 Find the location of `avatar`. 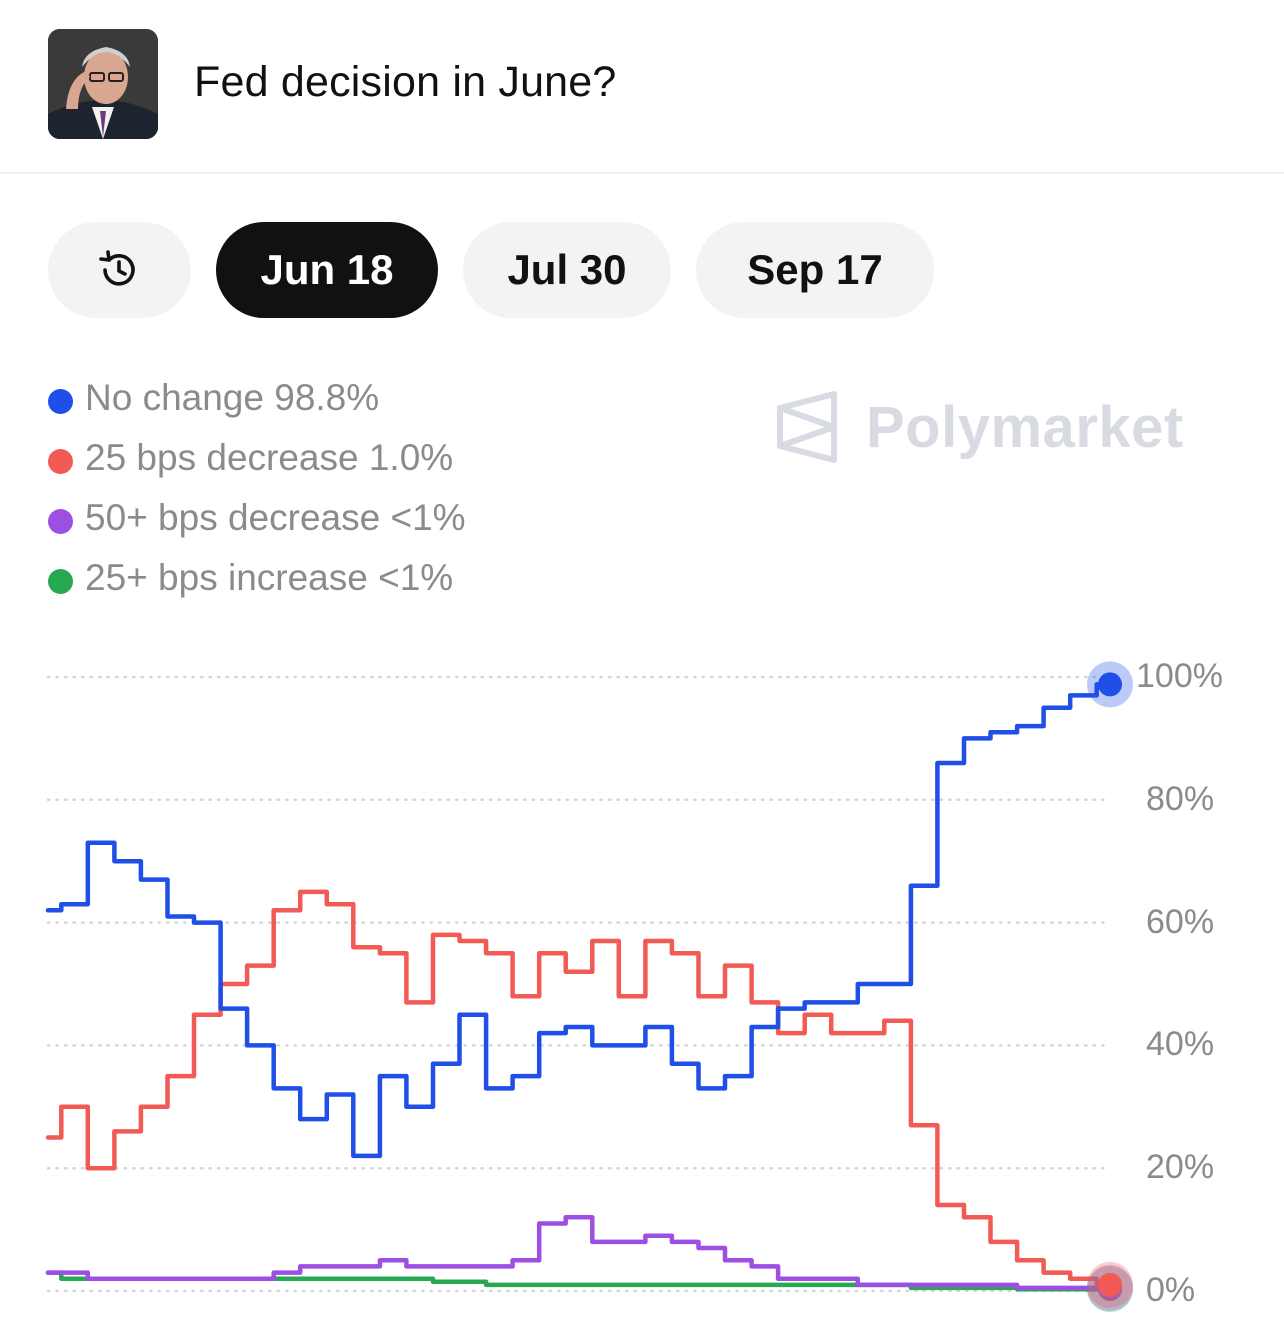

avatar is located at coordinates (103, 84).